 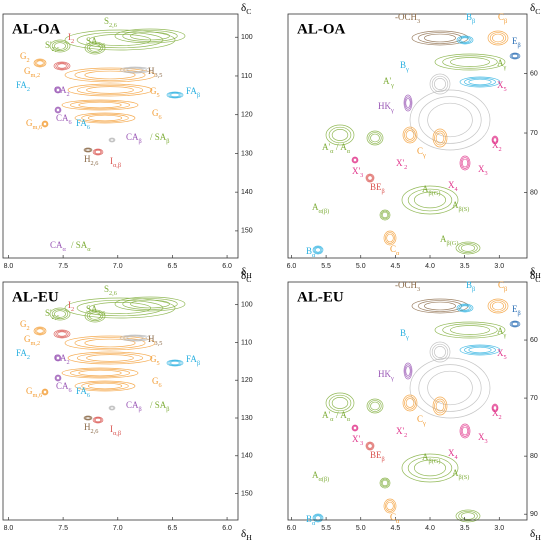 What do you see at coordinates (349, 419) in the screenshot?
I see `peak-label-sub: α` at bounding box center [349, 419].